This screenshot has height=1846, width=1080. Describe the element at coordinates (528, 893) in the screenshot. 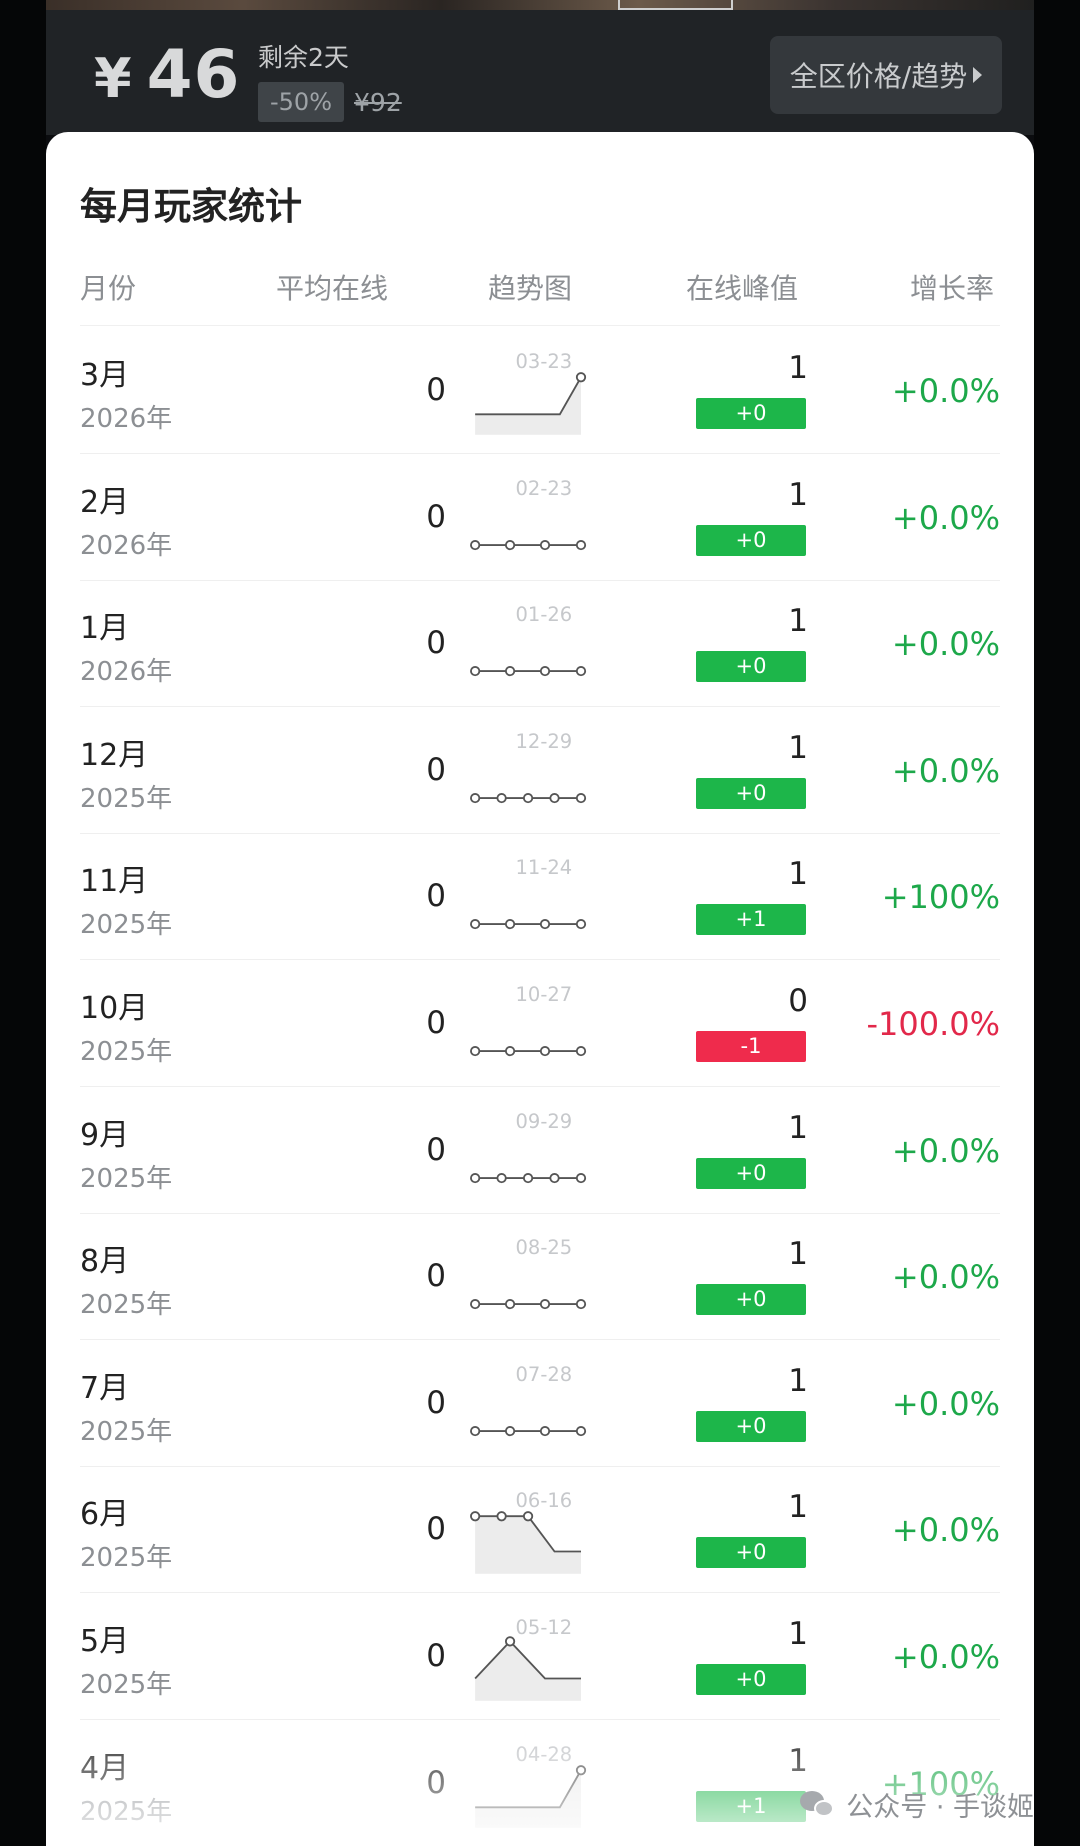

I see `row-trend-sparkline: 11-24` at that location.